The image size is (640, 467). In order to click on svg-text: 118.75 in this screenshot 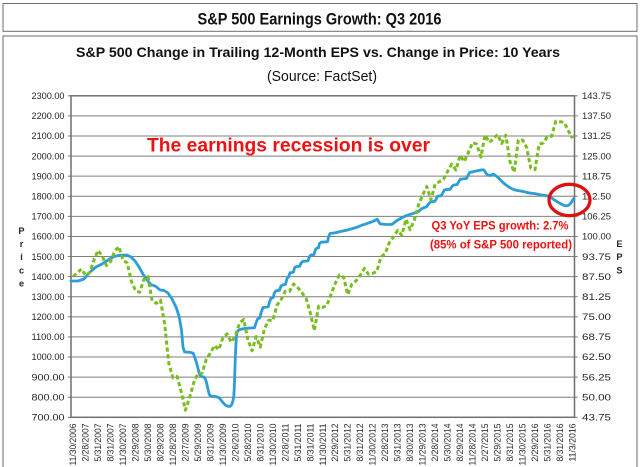, I will do `click(596, 176)`.